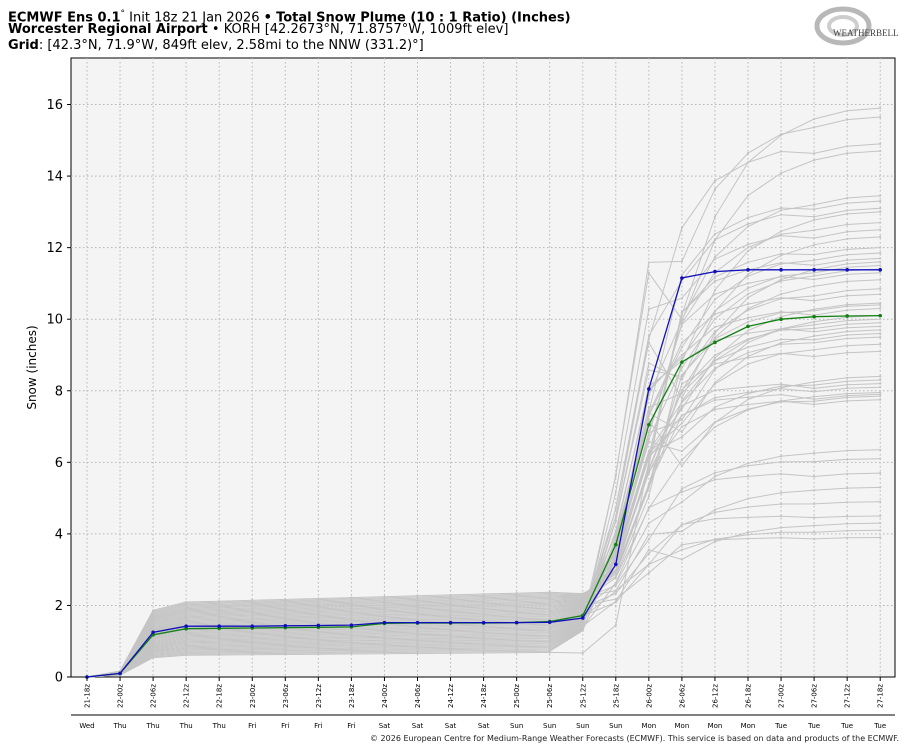 This screenshot has height=750, width=913. I want to click on y-axis-label: Snow (inches), so click(32, 367).